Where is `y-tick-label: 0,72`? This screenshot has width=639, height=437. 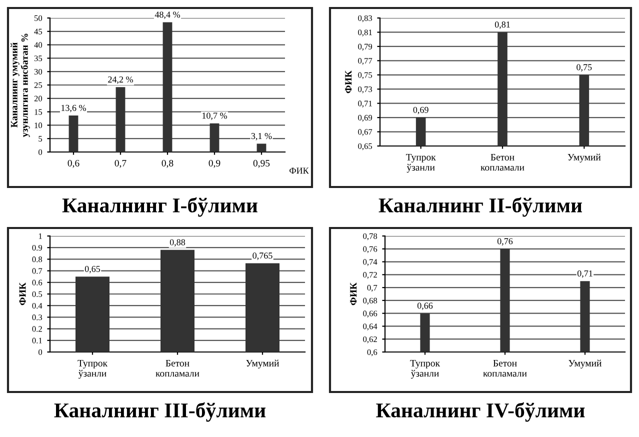
y-tick-label: 0,72 is located at coordinates (370, 275).